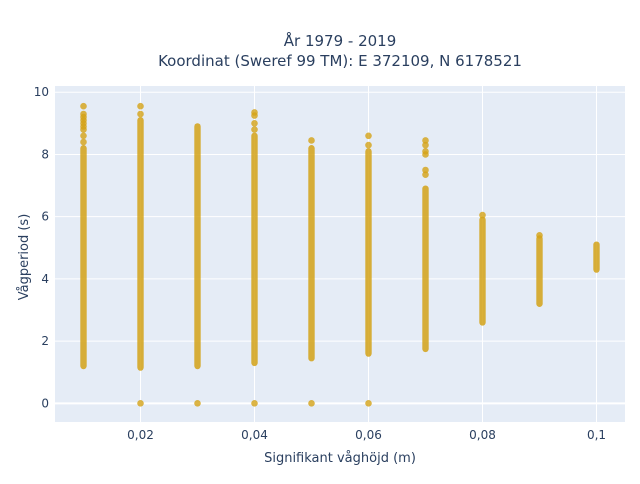 This screenshot has height=484, width=640. Describe the element at coordinates (41, 92) in the screenshot. I see `y-tick-label: 10` at that location.